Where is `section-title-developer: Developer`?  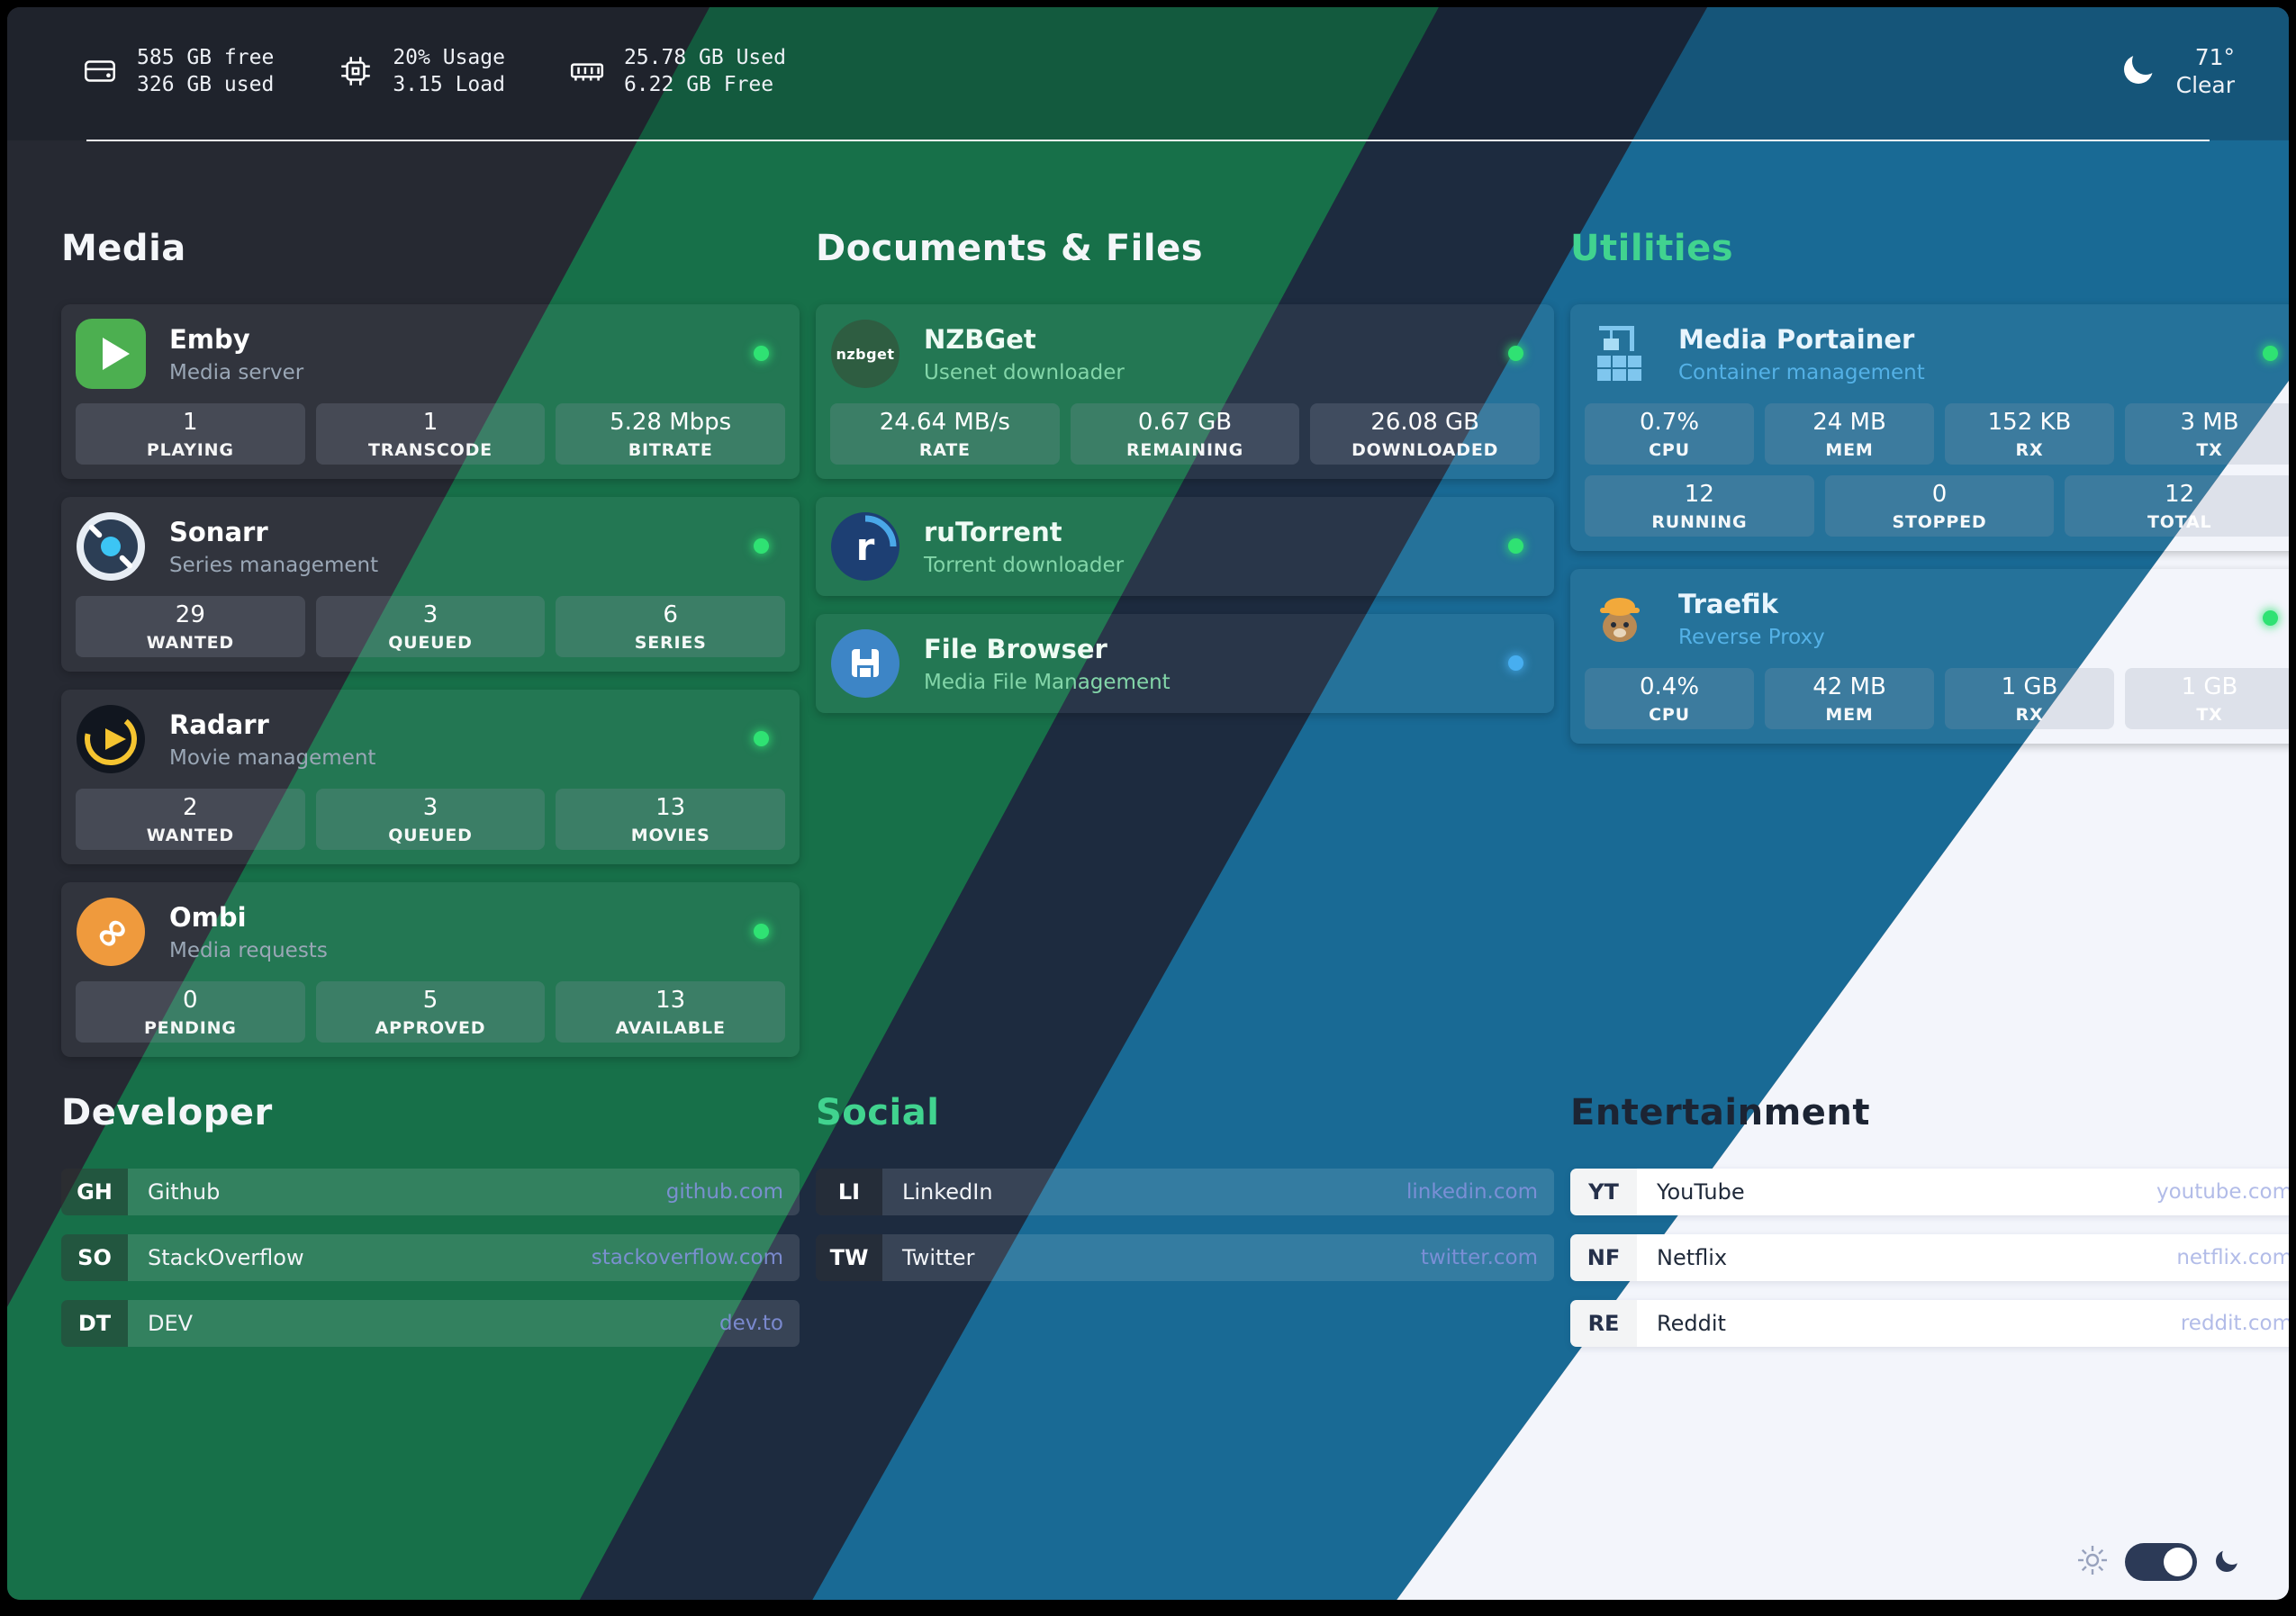 section-title-developer: Developer is located at coordinates (167, 1112).